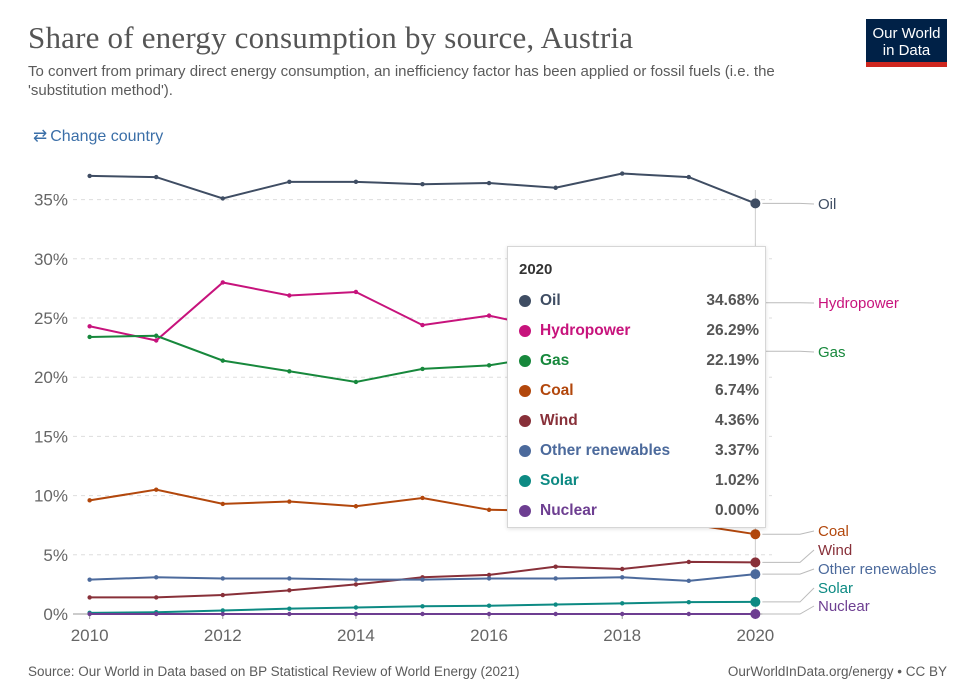  I want to click on y-tick-label: 35%, so click(51, 200).